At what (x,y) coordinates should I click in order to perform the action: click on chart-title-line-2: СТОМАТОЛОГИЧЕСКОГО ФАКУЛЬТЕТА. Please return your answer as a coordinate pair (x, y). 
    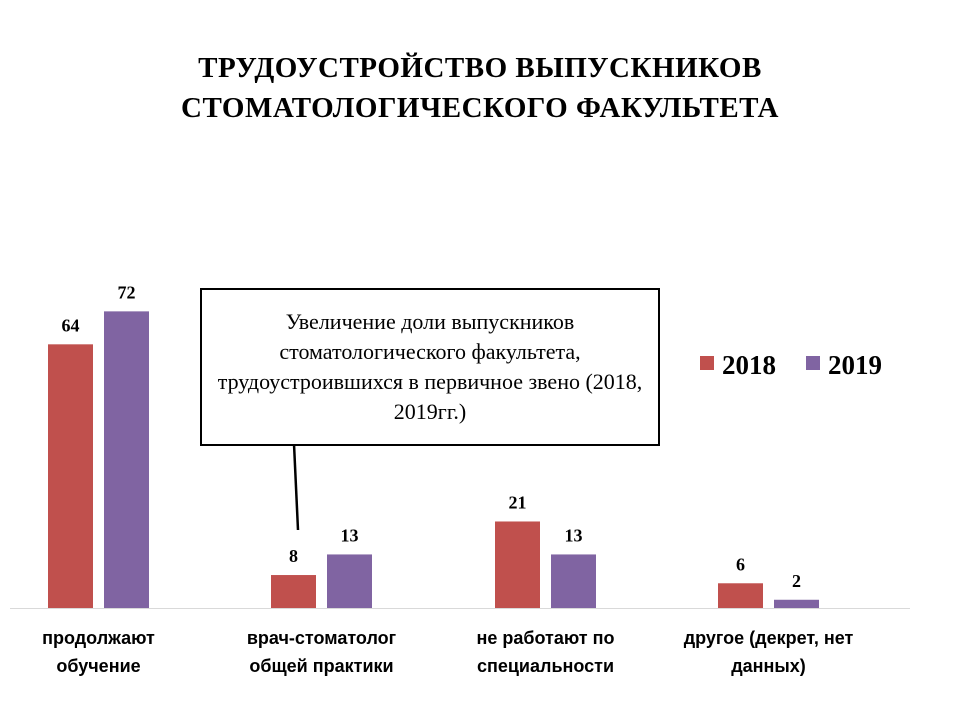
    Looking at the image, I should click on (480, 108).